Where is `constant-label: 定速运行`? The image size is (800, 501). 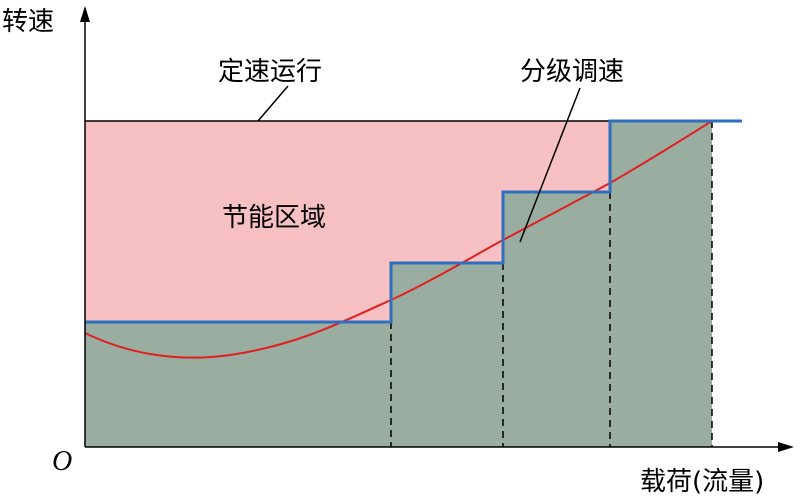 constant-label: 定速运行 is located at coordinates (270, 72).